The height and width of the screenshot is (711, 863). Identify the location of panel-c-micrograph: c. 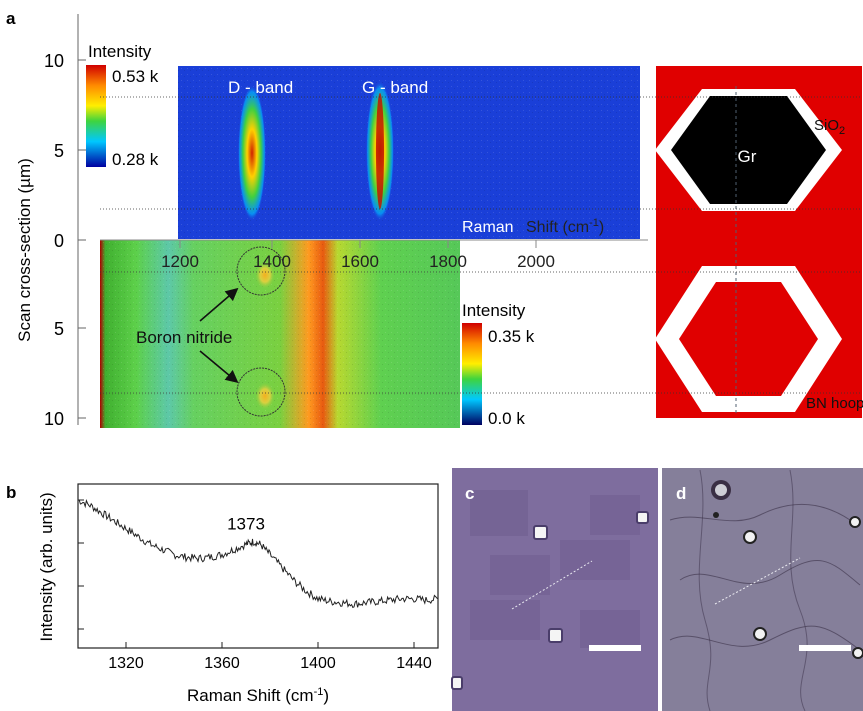
(554, 589).